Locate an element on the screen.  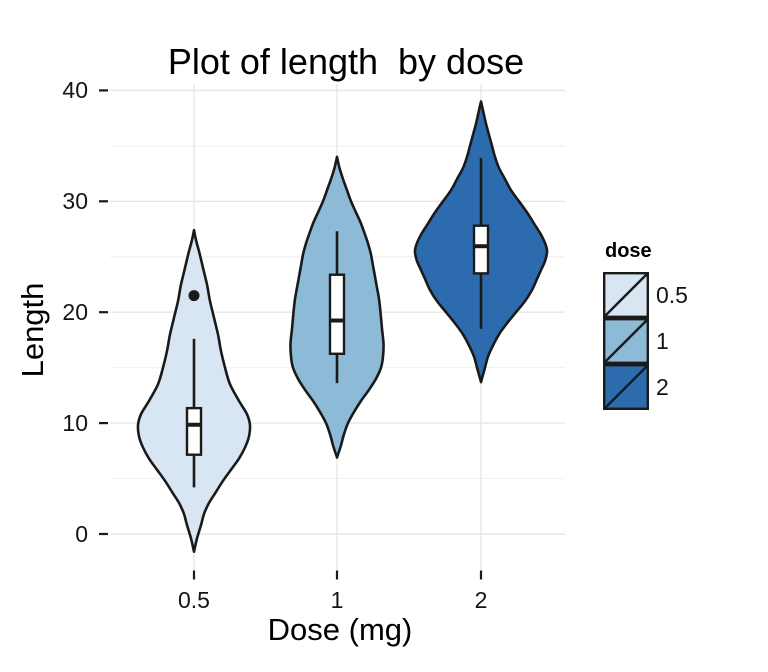
legend-entry-1: 1 is located at coordinates (645, 341).